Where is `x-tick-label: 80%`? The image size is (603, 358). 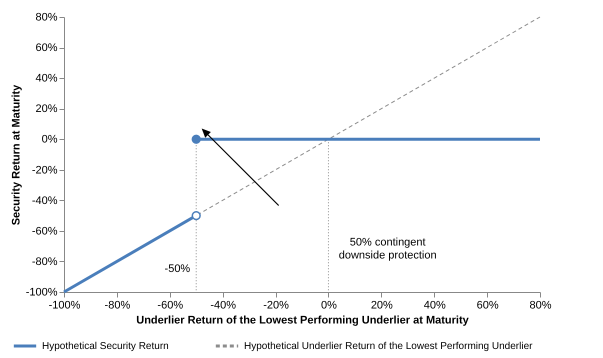 x-tick-label: 80% is located at coordinates (540, 306).